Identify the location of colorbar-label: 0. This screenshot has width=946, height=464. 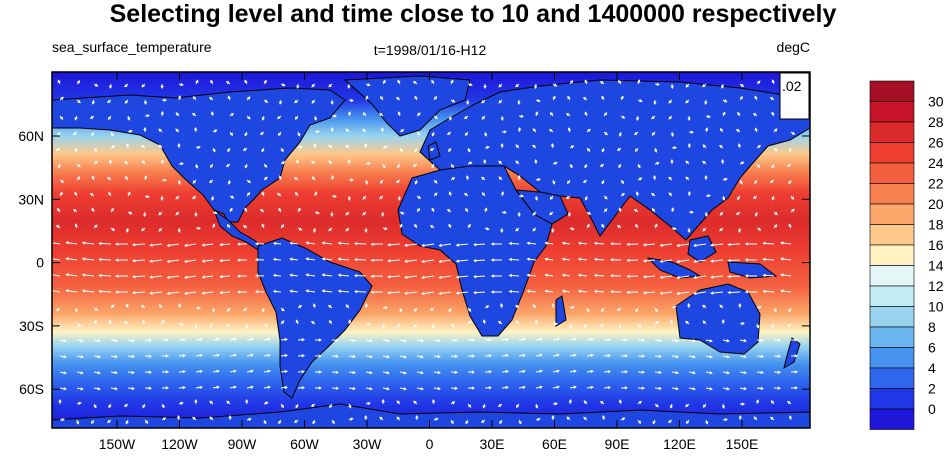
(932, 409).